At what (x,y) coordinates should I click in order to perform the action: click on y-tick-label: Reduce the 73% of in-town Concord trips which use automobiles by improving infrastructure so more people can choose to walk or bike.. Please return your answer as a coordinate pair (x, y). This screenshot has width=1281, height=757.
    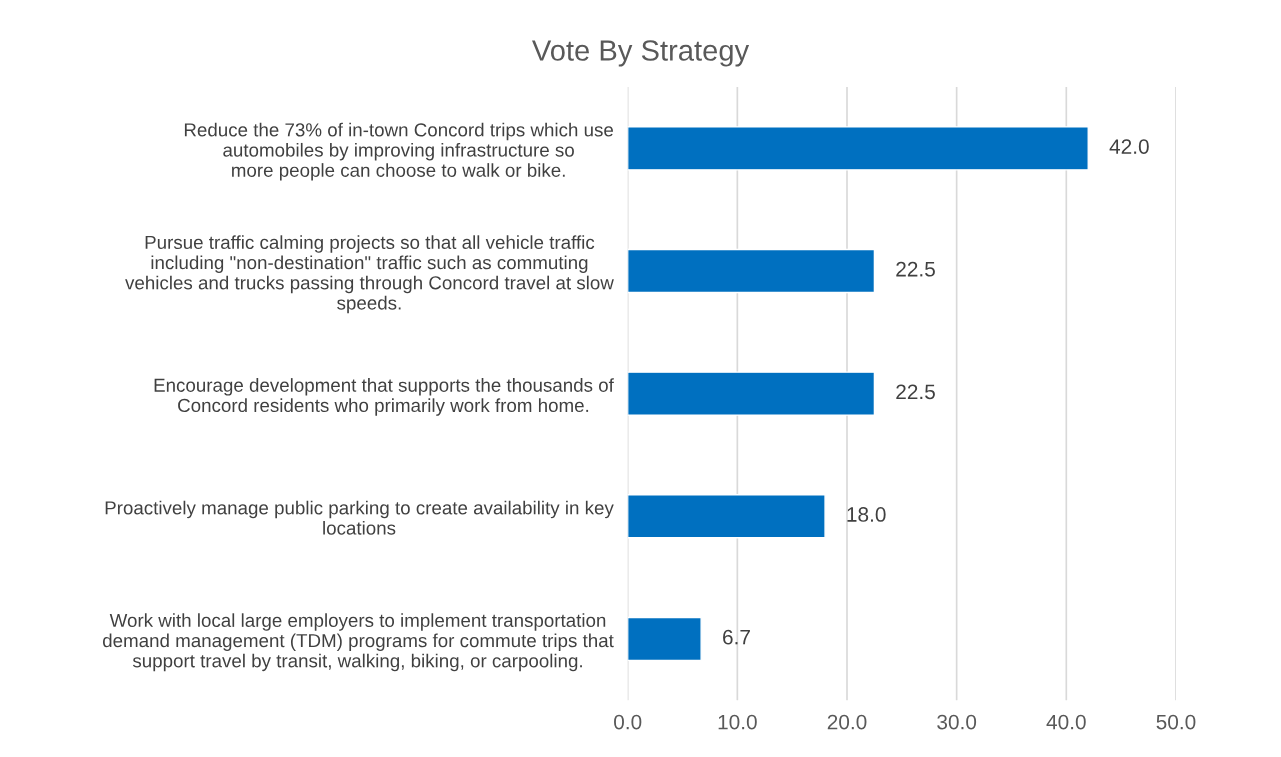
    Looking at the image, I should click on (398, 151).